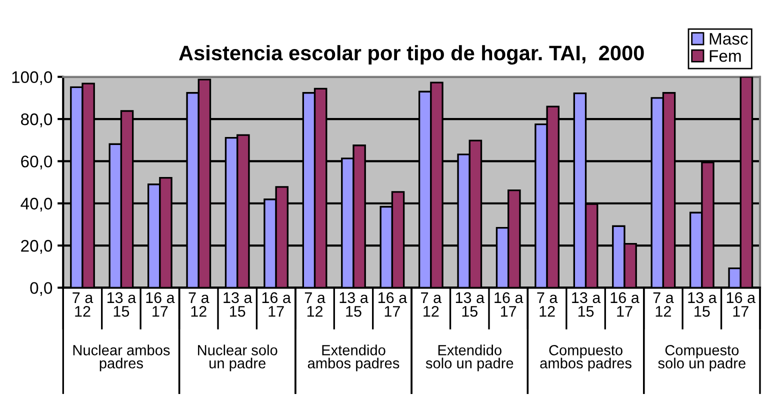 Image resolution: width=770 pixels, height=411 pixels. What do you see at coordinates (354, 358) in the screenshot?
I see `text: Extendido ambos padres` at bounding box center [354, 358].